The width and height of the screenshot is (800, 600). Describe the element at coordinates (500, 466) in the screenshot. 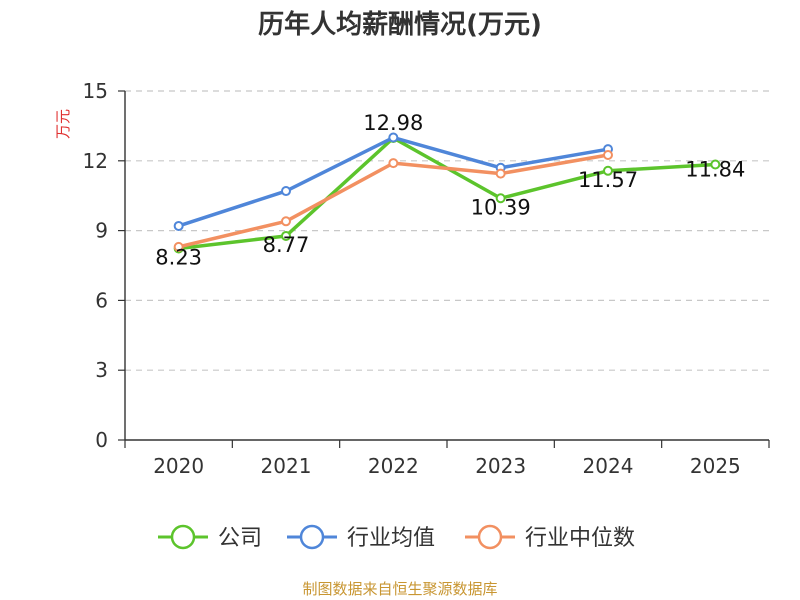

I see `x-tick-label: 2023` at that location.